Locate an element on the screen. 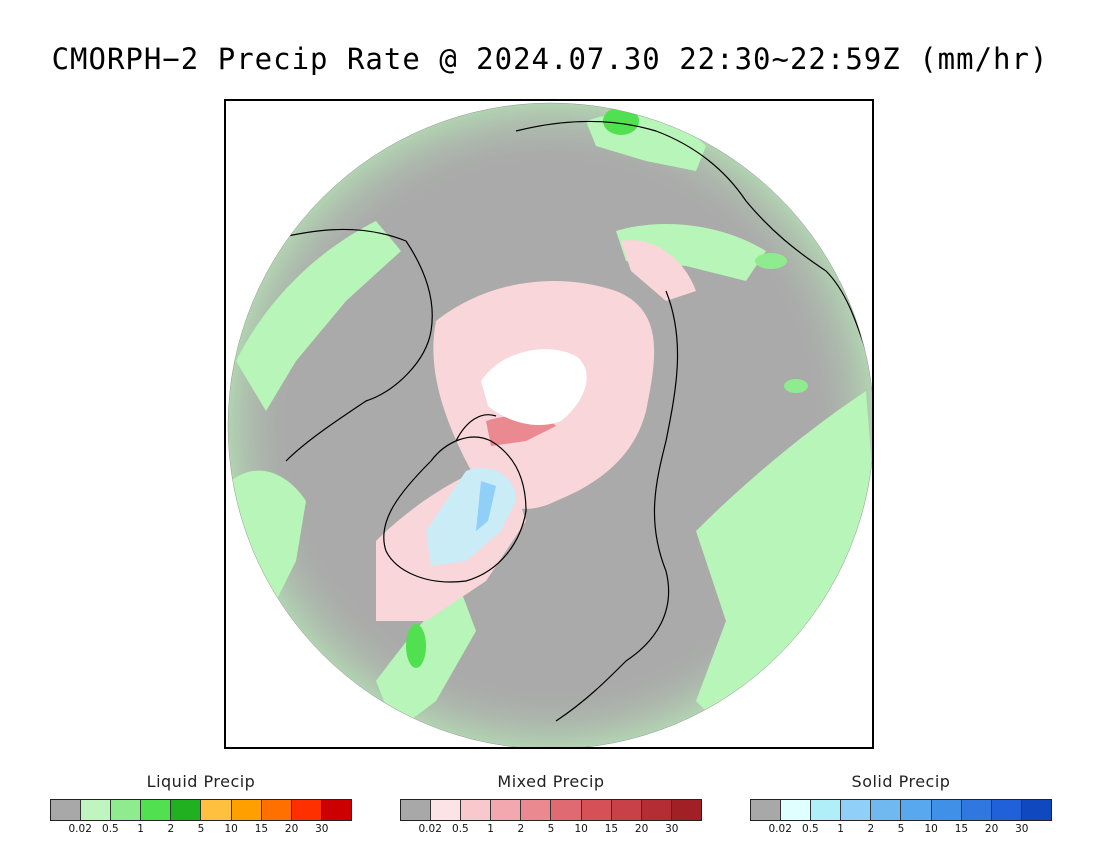  precip-region-northwest is located at coordinates (318, 316).